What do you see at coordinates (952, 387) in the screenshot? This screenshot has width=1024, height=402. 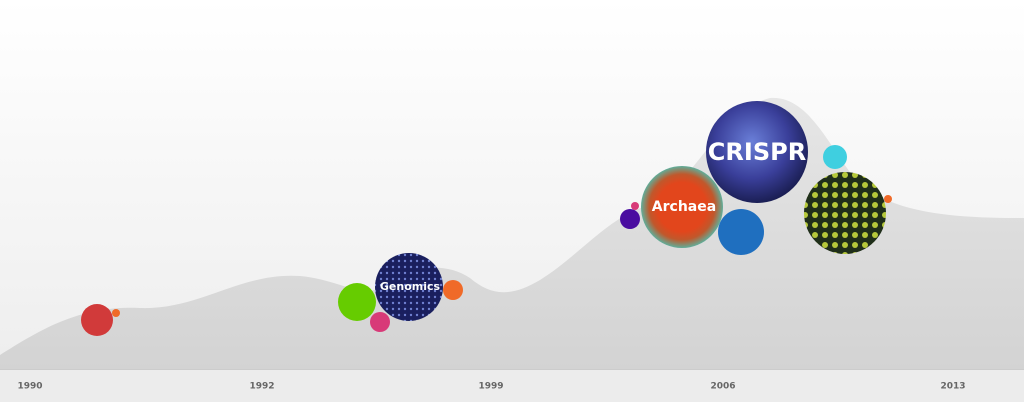 I see `axis-label: 2013` at bounding box center [952, 387].